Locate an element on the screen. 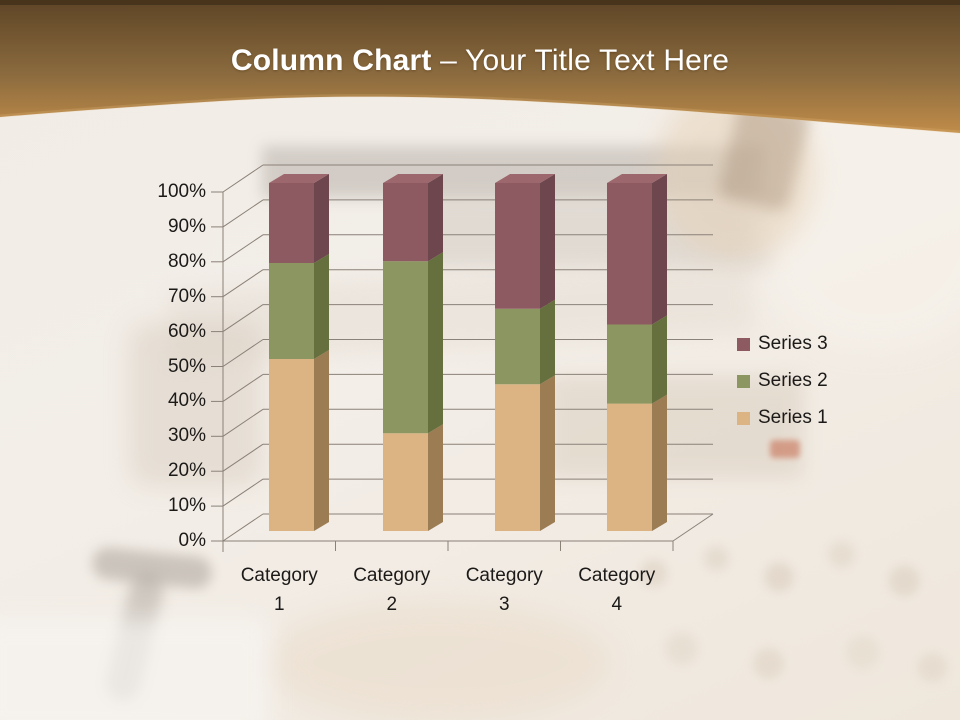  y-axis-label: 30% is located at coordinates (186, 436).